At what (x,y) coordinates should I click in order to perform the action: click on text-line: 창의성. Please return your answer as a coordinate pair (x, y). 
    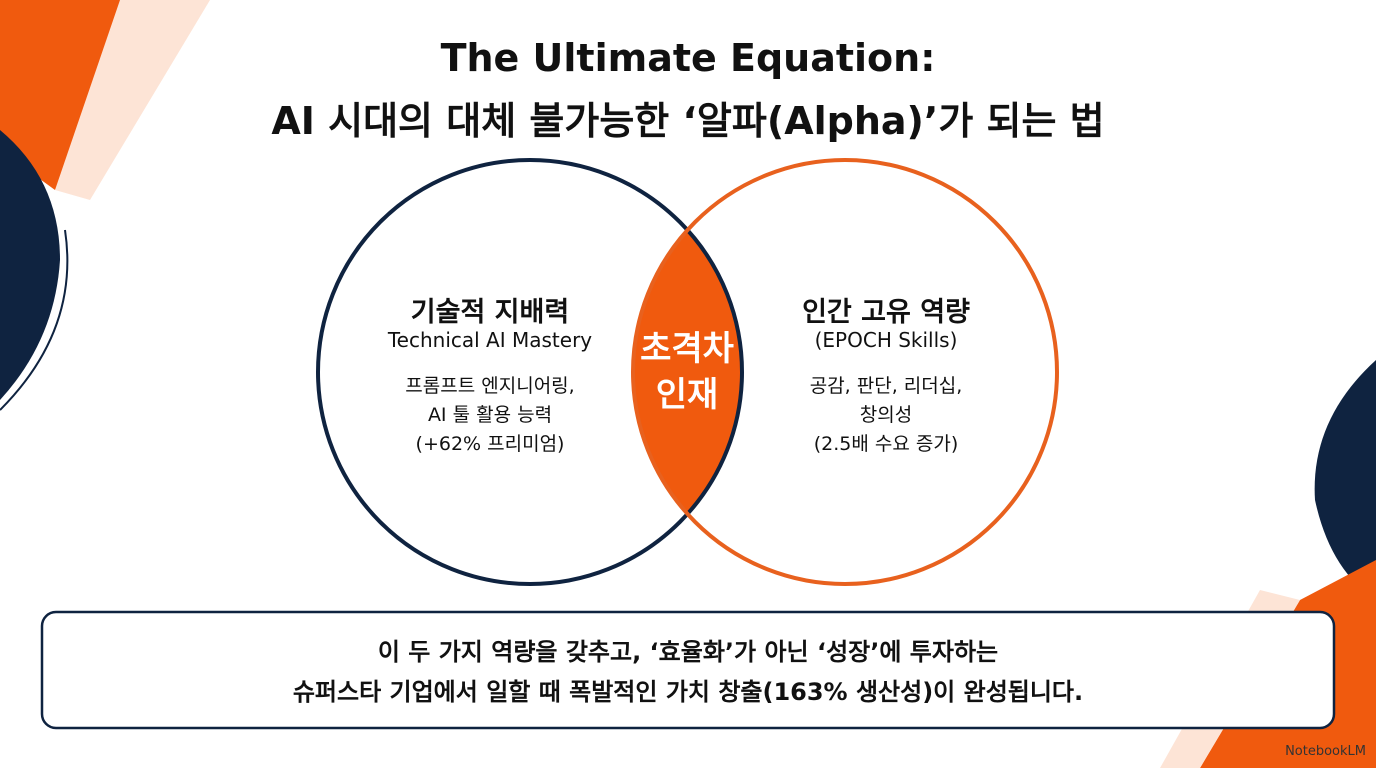
    Looking at the image, I should click on (886, 415).